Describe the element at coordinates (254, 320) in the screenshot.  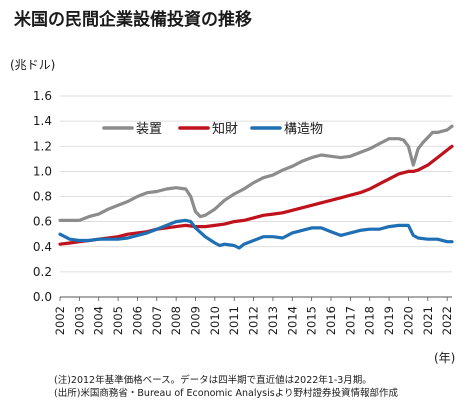
I see `x-tick-label: 2012` at that location.